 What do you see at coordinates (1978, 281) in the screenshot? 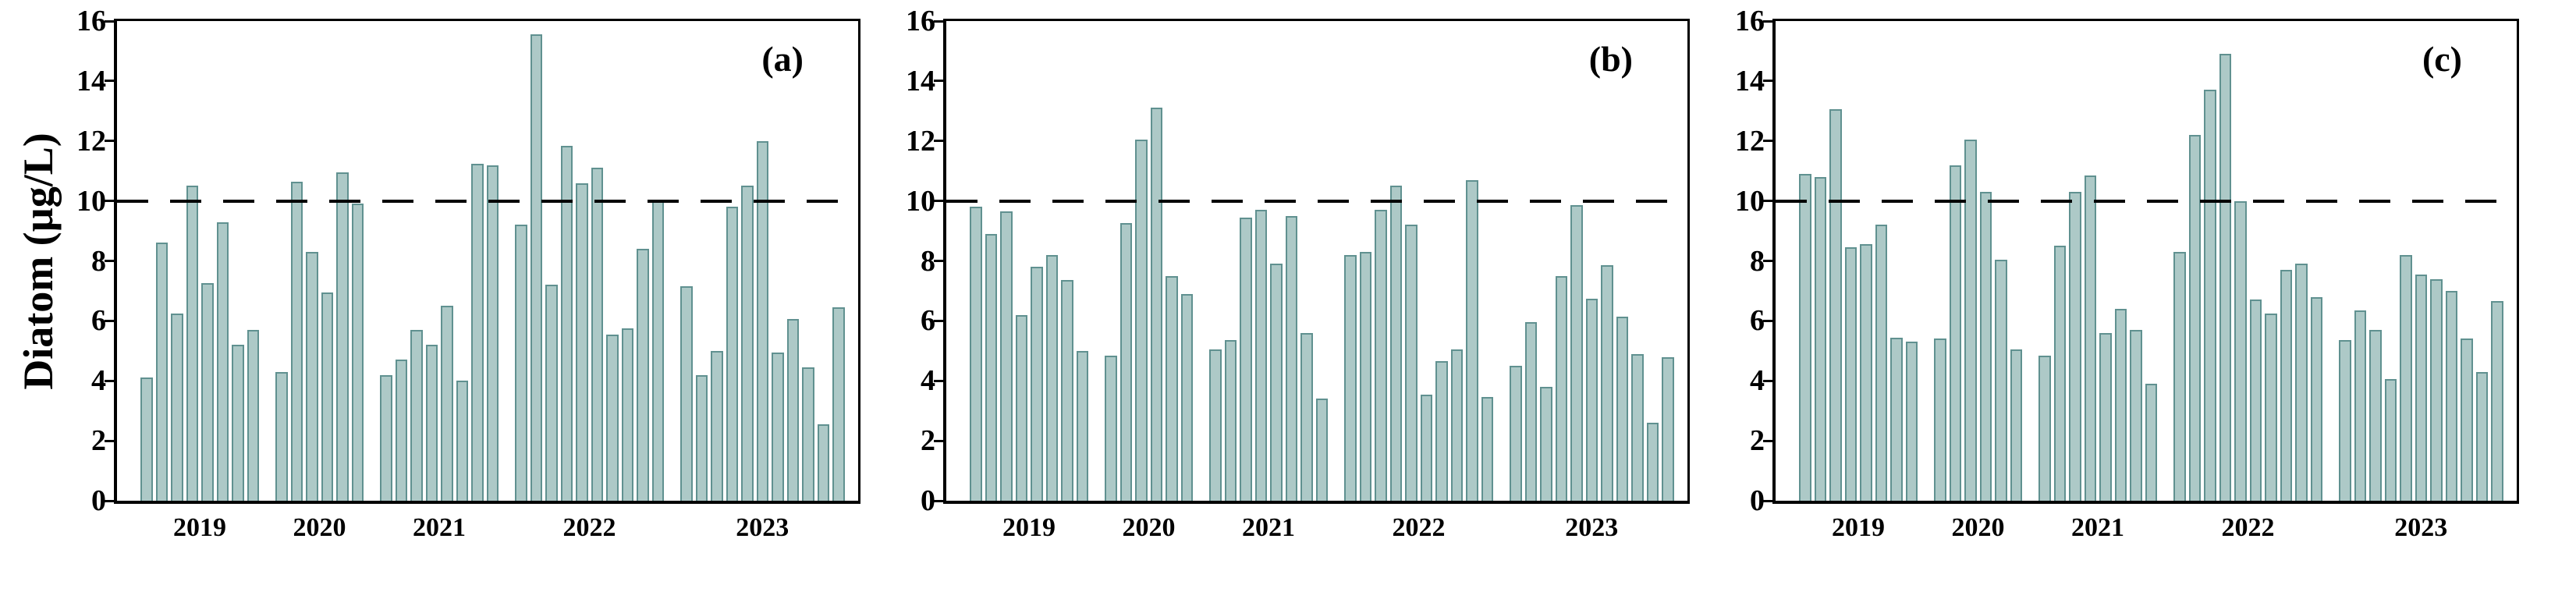
I see `bar-group-2020: 2020` at bounding box center [1978, 281].